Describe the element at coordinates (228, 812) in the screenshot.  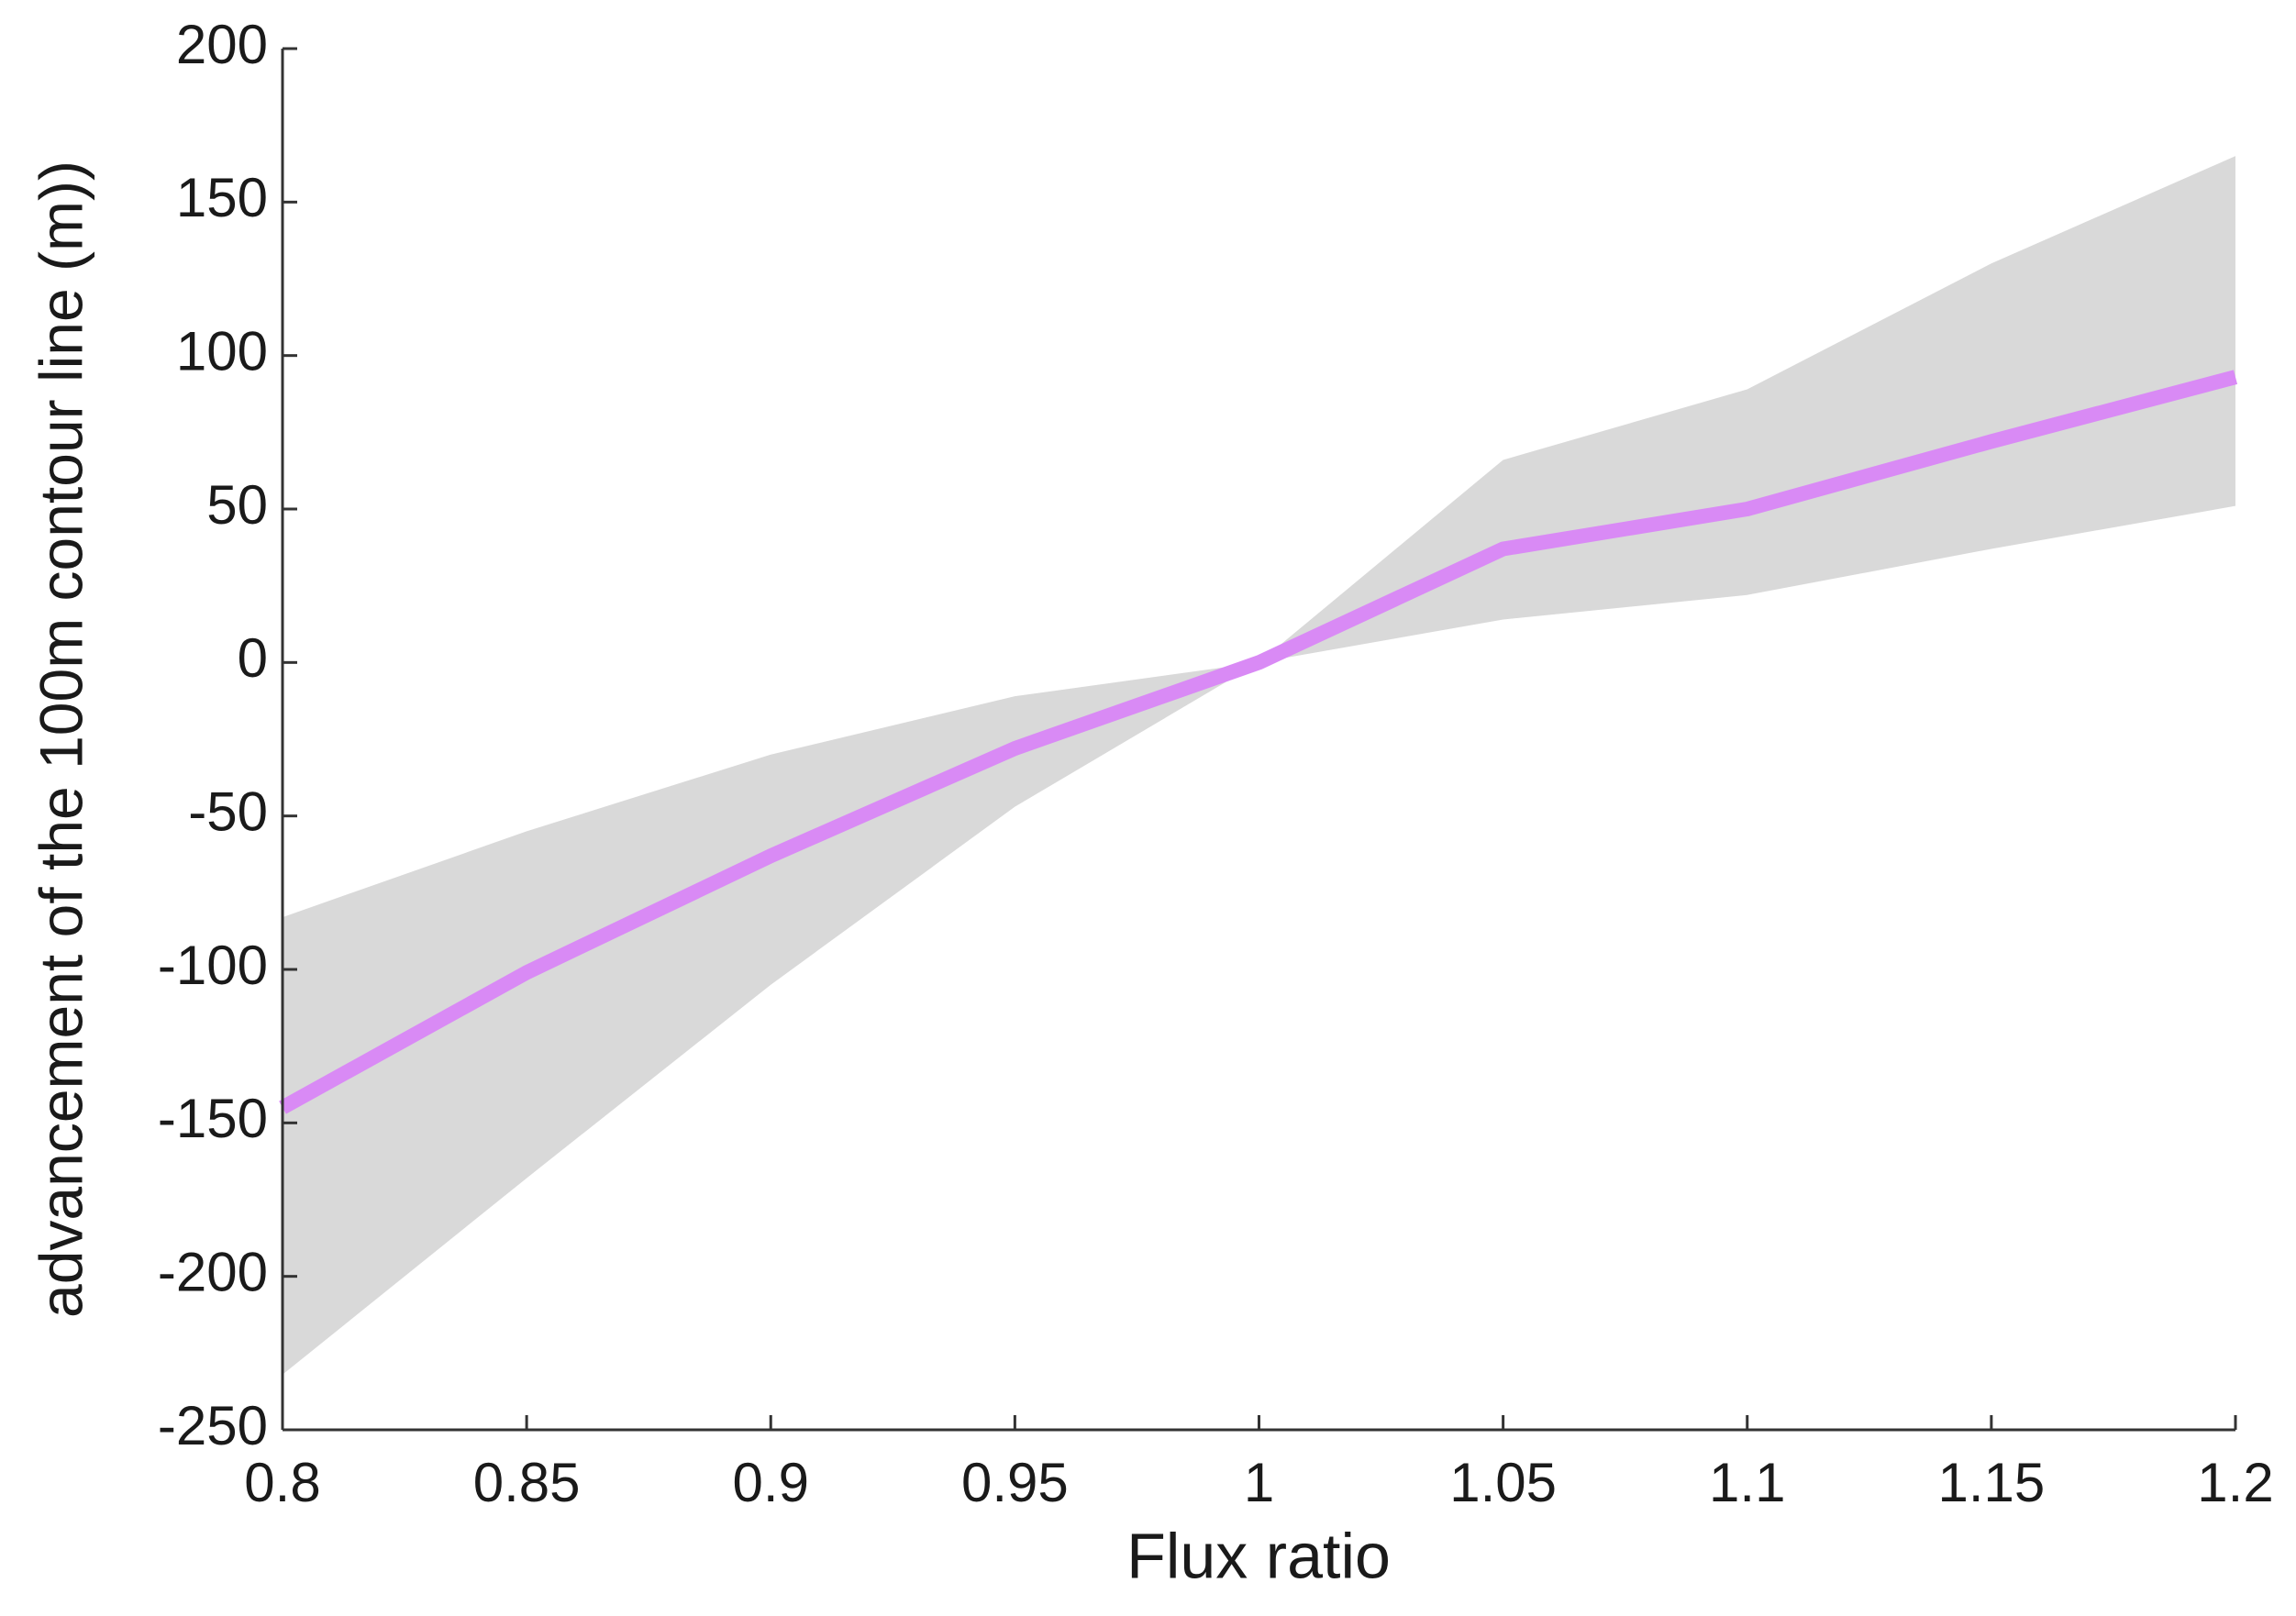
I see `y-tick-label: -50` at that location.